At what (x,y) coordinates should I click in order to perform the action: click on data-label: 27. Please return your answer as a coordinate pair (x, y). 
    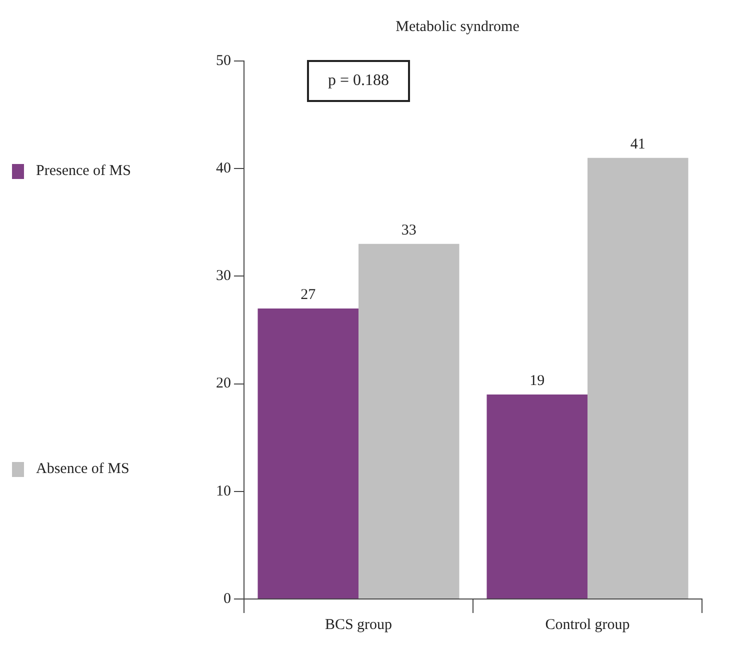
    Looking at the image, I should click on (308, 294).